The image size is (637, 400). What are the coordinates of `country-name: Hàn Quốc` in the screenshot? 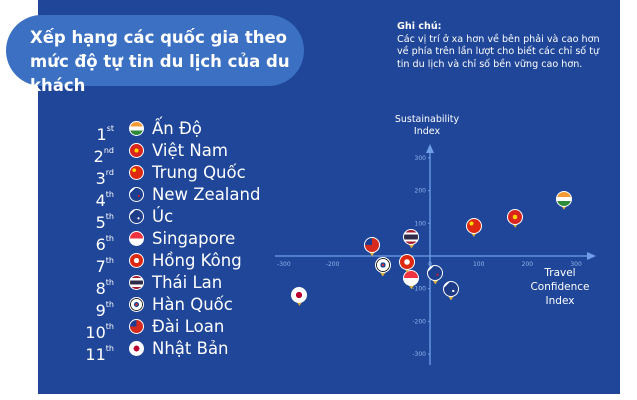 It's located at (192, 304).